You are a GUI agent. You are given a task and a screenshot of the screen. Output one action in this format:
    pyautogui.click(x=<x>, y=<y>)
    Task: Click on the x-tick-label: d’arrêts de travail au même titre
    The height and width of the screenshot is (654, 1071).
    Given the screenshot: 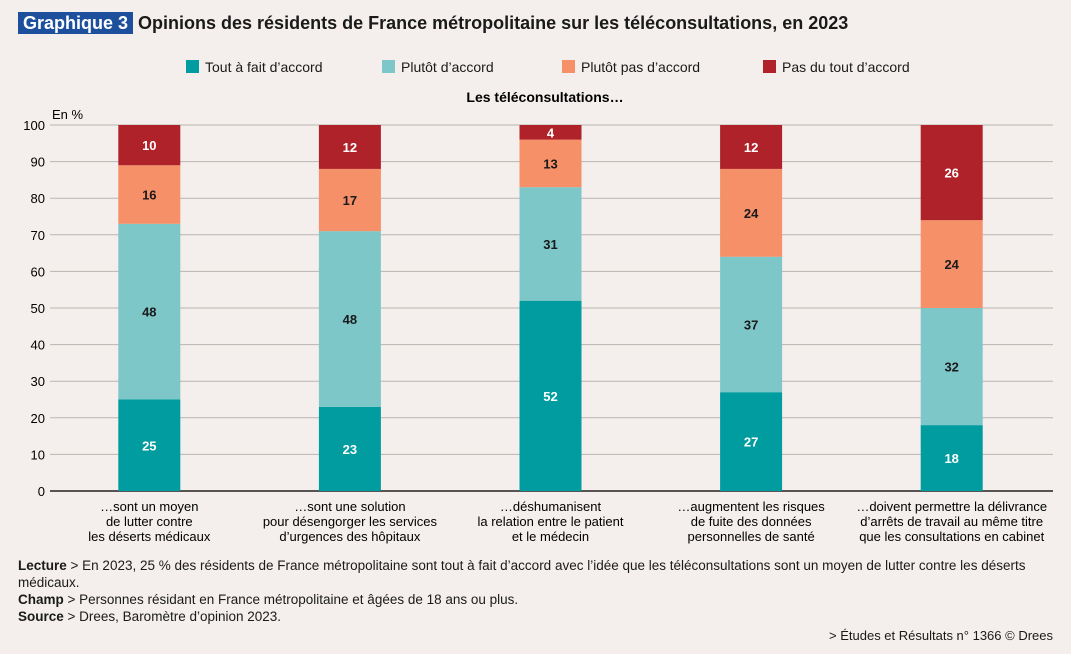 What is the action you would take?
    pyautogui.click(x=951, y=521)
    